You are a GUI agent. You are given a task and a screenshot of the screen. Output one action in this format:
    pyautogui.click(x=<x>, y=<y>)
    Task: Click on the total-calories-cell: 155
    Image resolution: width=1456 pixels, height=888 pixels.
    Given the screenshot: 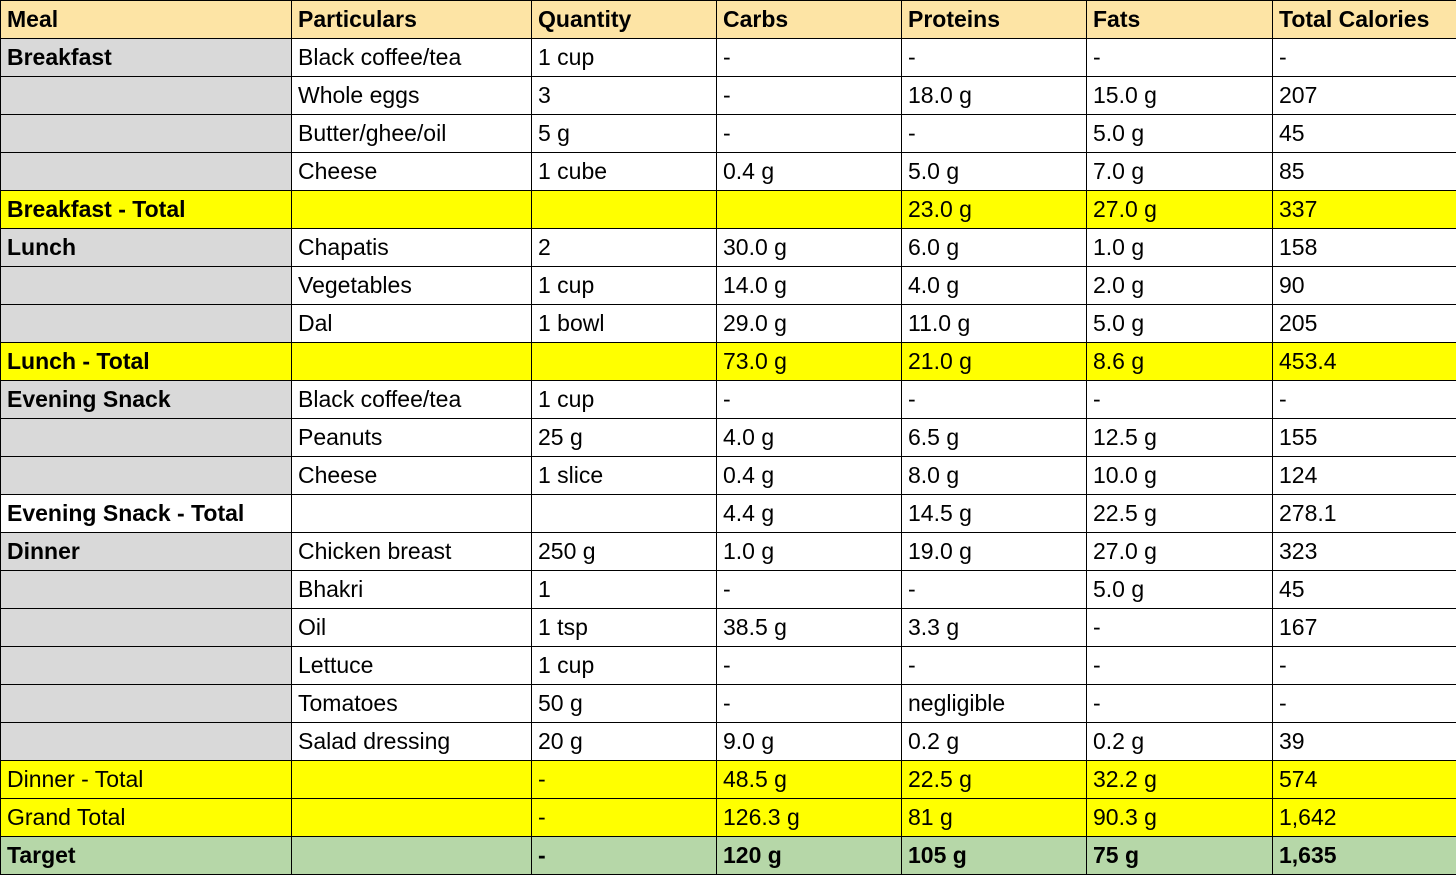 What is the action you would take?
    pyautogui.click(x=1364, y=437)
    